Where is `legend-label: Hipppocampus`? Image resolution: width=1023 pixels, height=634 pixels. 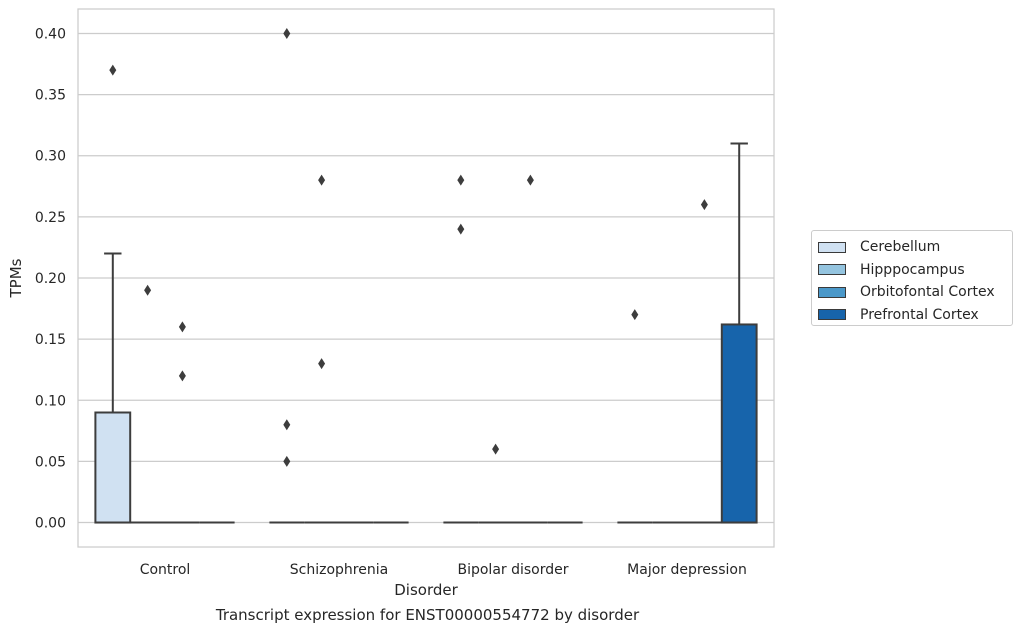
legend-label: Hipppocampus is located at coordinates (912, 269).